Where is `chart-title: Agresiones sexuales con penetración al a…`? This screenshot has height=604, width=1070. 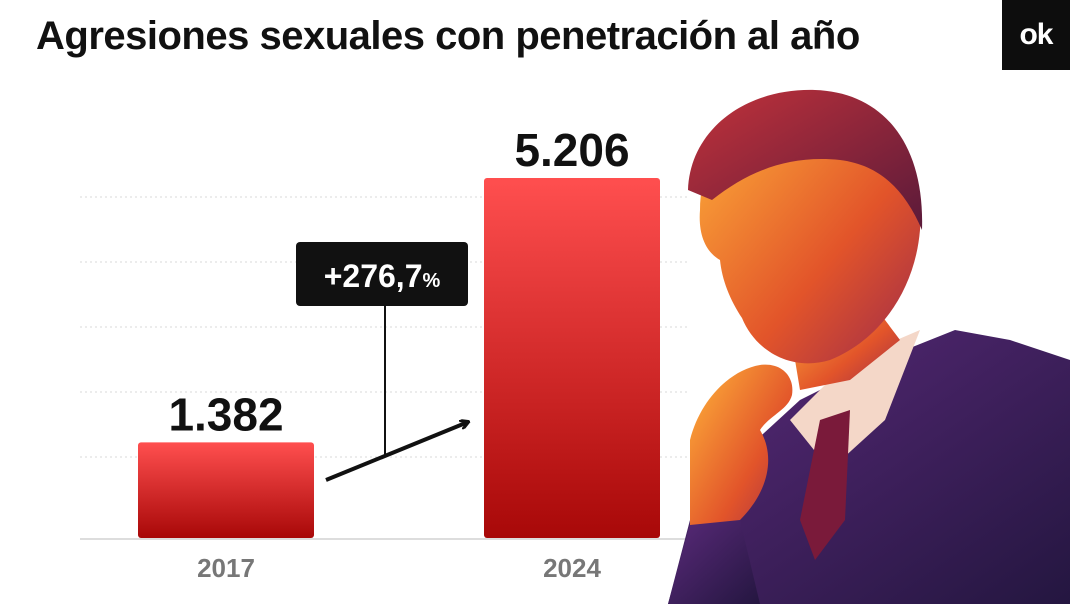
chart-title: Agresiones sexuales con penetración al a… is located at coordinates (448, 36).